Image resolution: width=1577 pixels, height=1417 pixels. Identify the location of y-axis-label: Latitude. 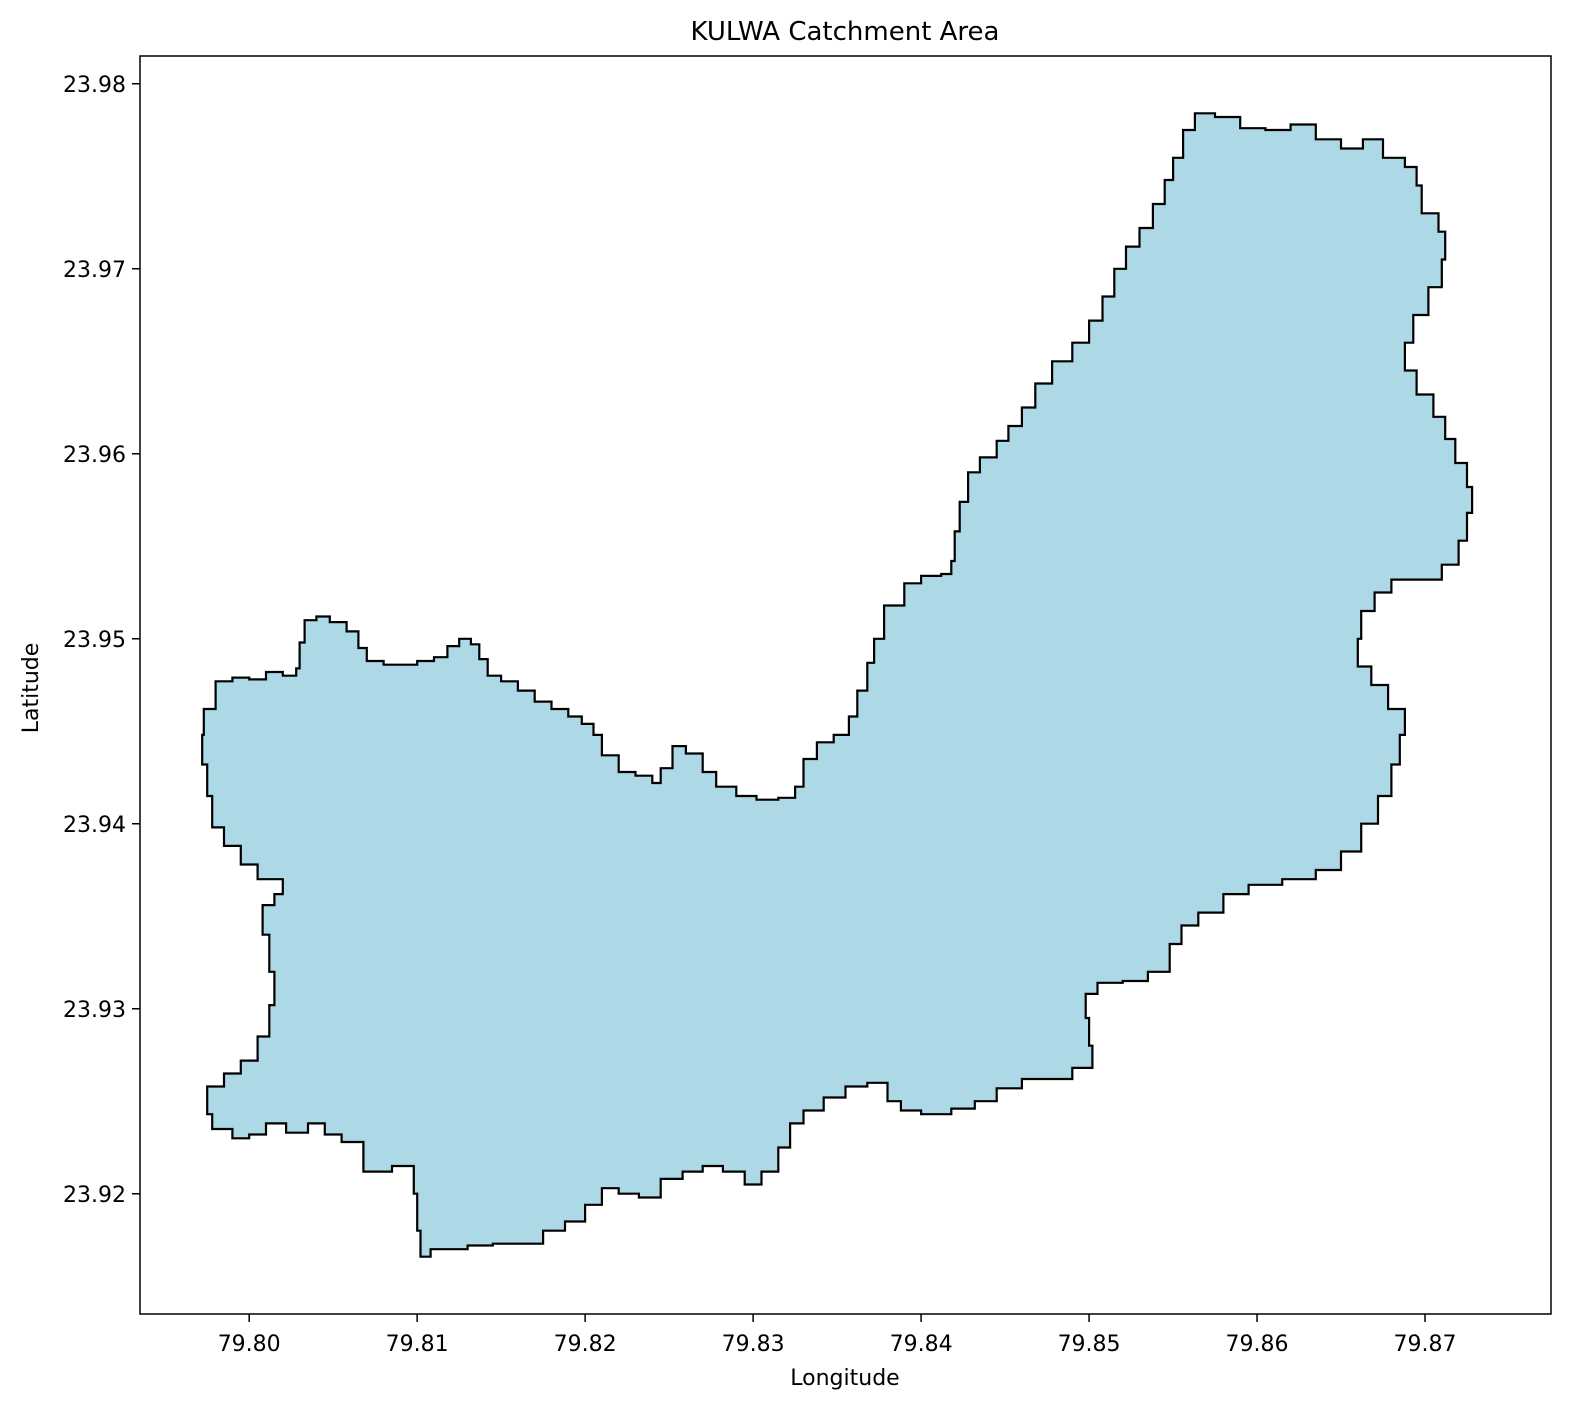
(31, 688).